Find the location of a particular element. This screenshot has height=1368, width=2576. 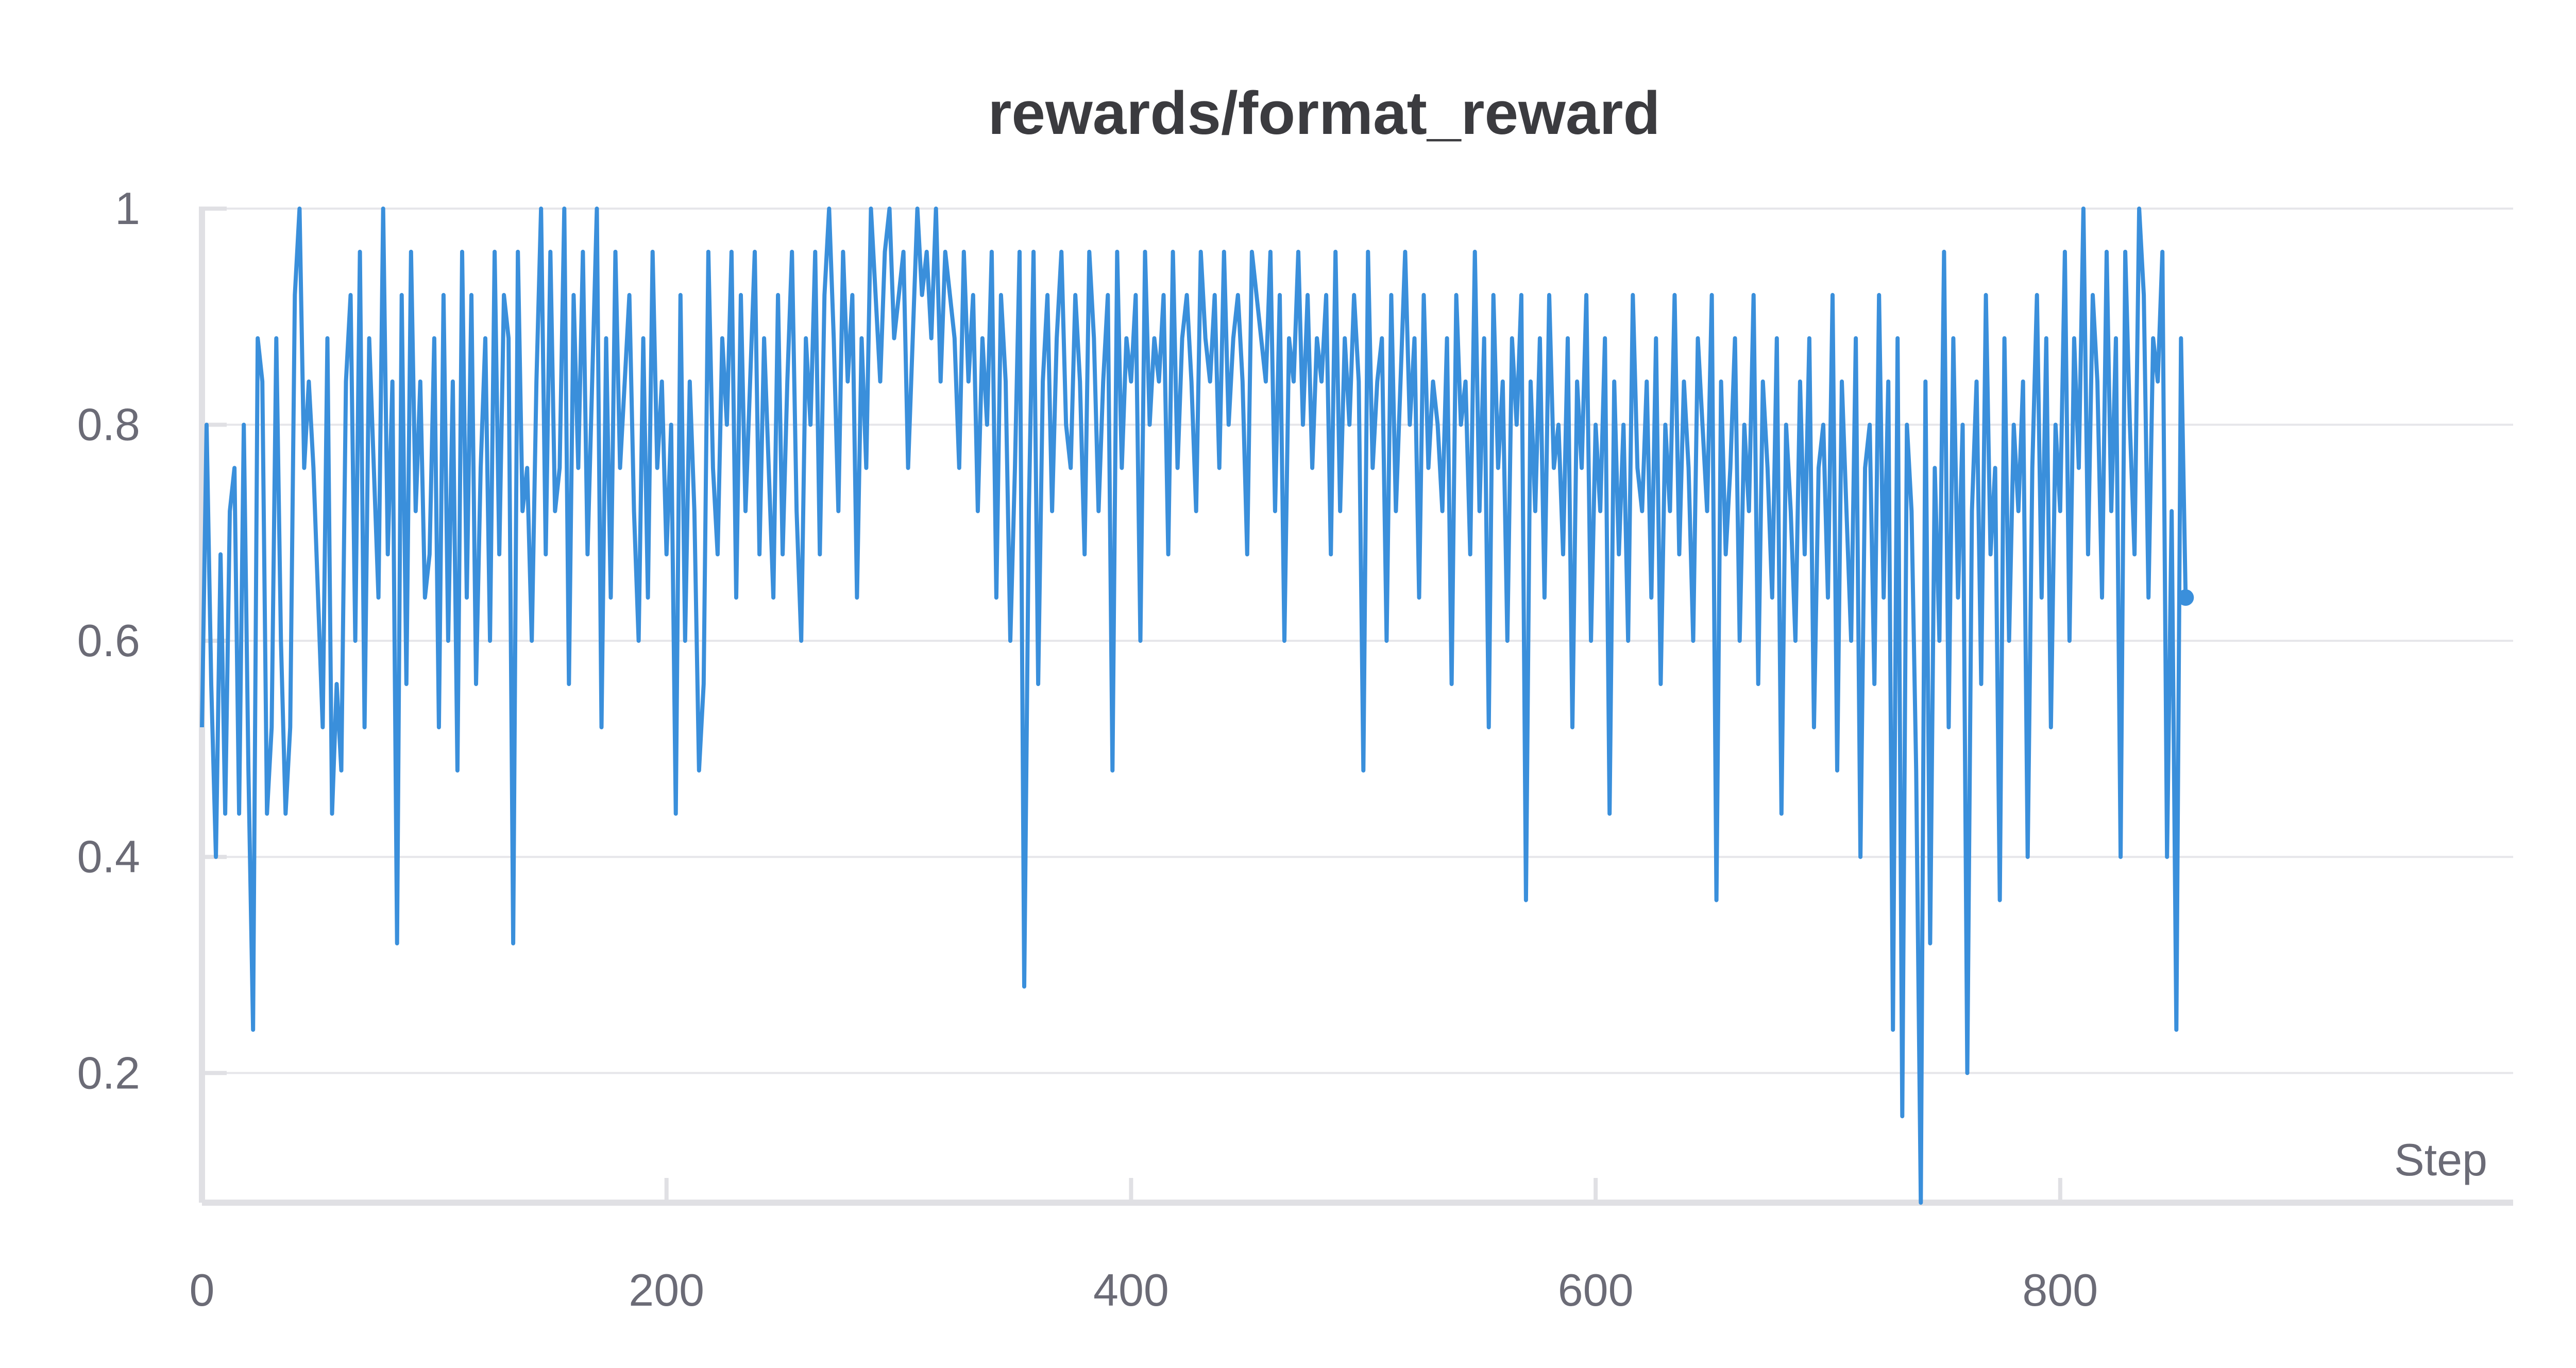

x-axis-label: Step is located at coordinates (2441, 1159).